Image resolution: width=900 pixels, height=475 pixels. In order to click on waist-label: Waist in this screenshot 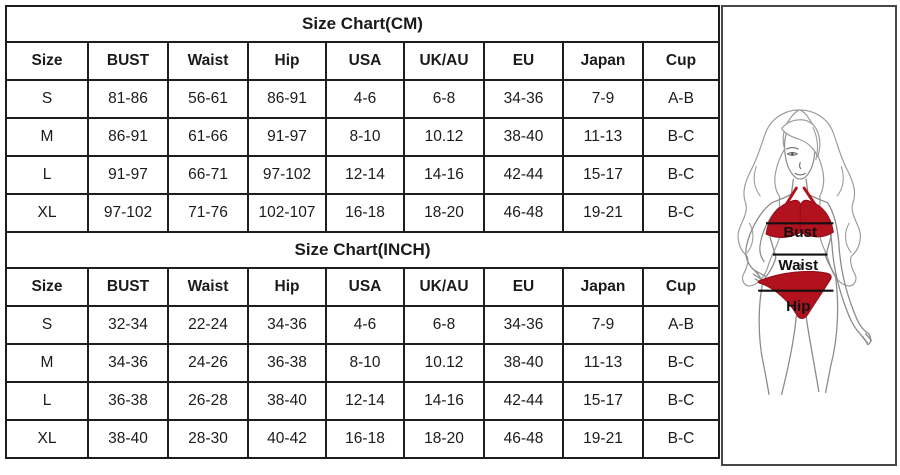, I will do `click(798, 265)`.